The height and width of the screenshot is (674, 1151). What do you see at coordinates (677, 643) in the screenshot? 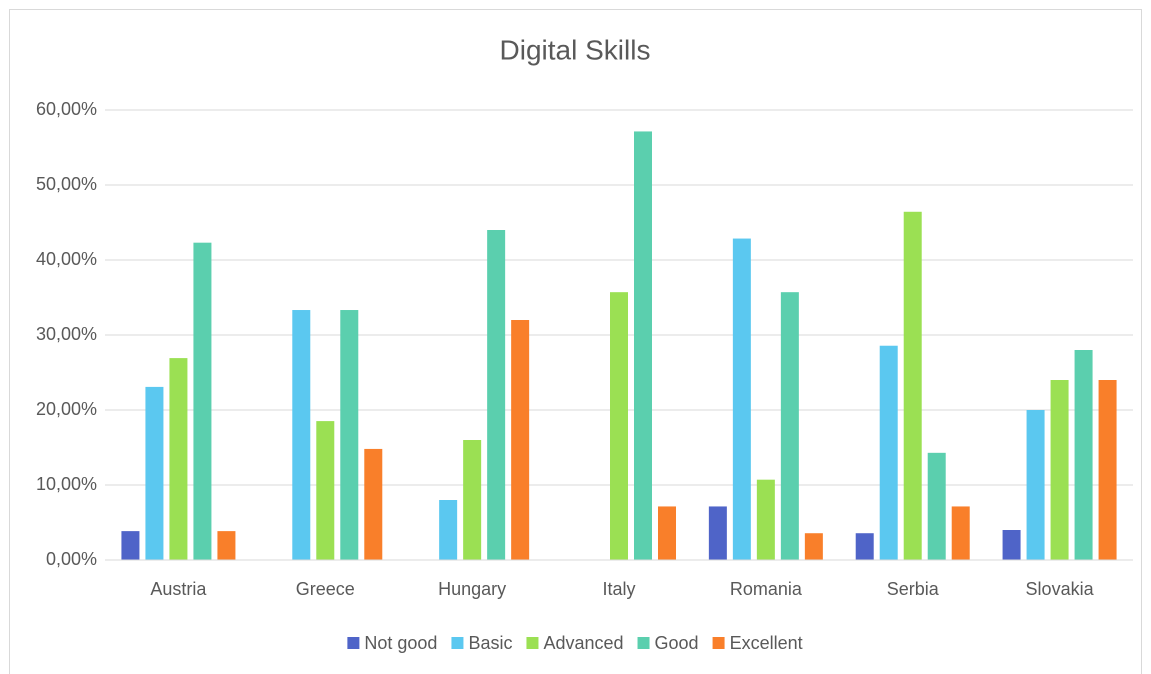
I see `legend-label: Good` at bounding box center [677, 643].